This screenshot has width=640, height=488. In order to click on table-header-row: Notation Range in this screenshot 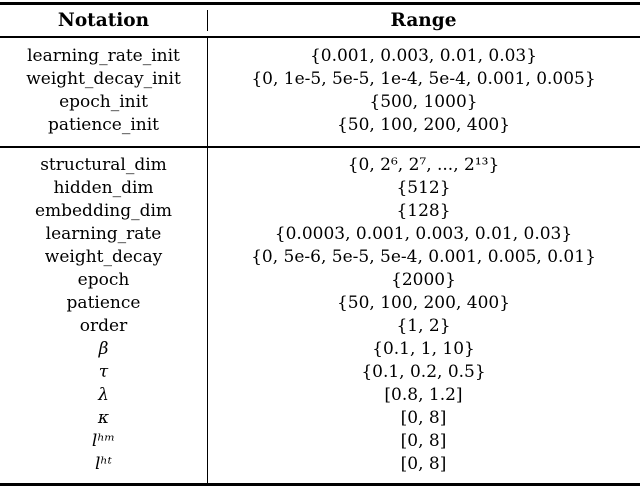, I will do `click(320, 20)`.